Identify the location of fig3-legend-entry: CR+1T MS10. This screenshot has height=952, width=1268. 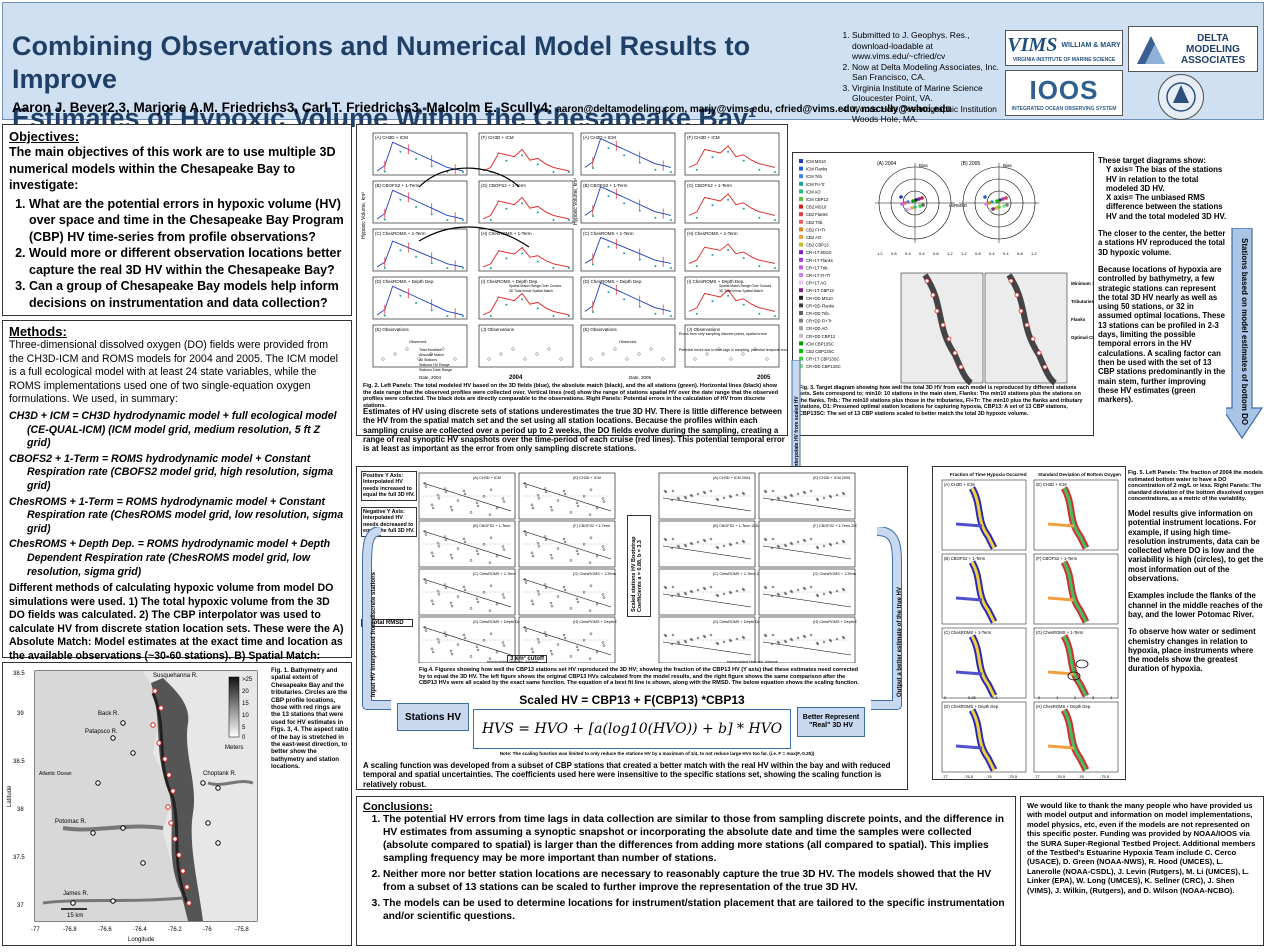
(819, 252).